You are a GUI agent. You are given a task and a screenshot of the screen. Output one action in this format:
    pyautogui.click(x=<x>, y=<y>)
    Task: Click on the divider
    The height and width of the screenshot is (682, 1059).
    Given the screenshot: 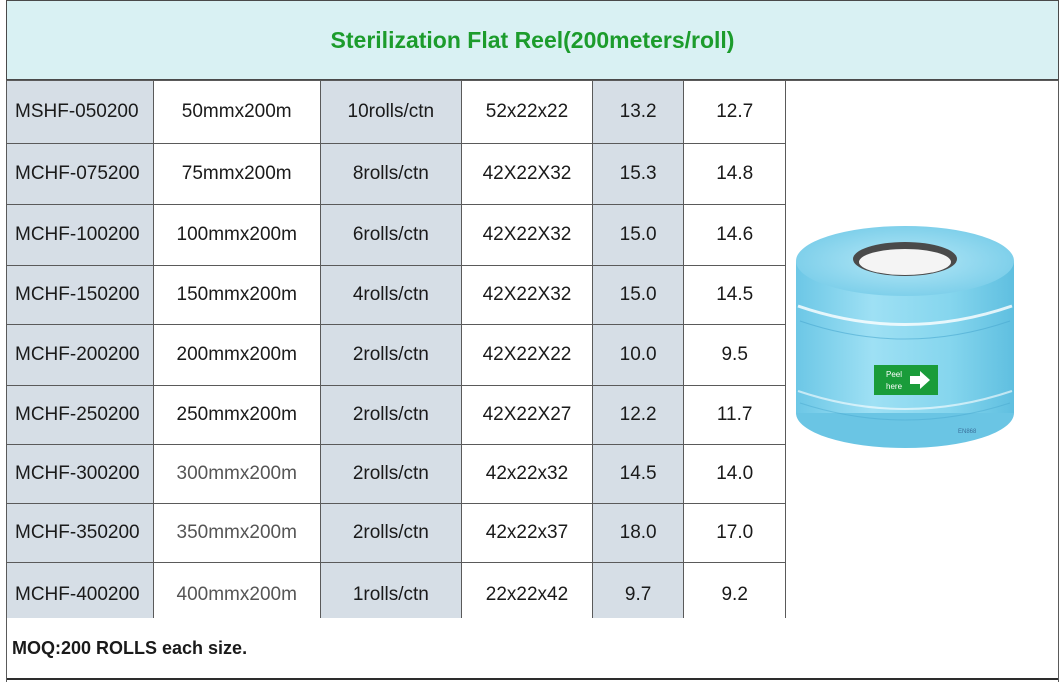 What is the action you would take?
    pyautogui.click(x=532, y=679)
    